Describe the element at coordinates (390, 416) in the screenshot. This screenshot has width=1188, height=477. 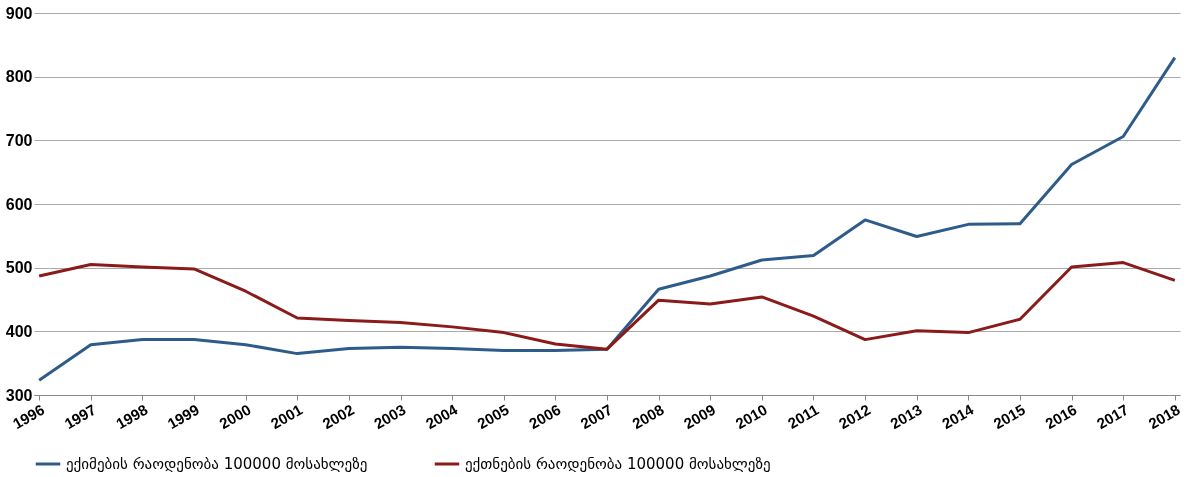
I see `x-tick-label: 2003` at that location.